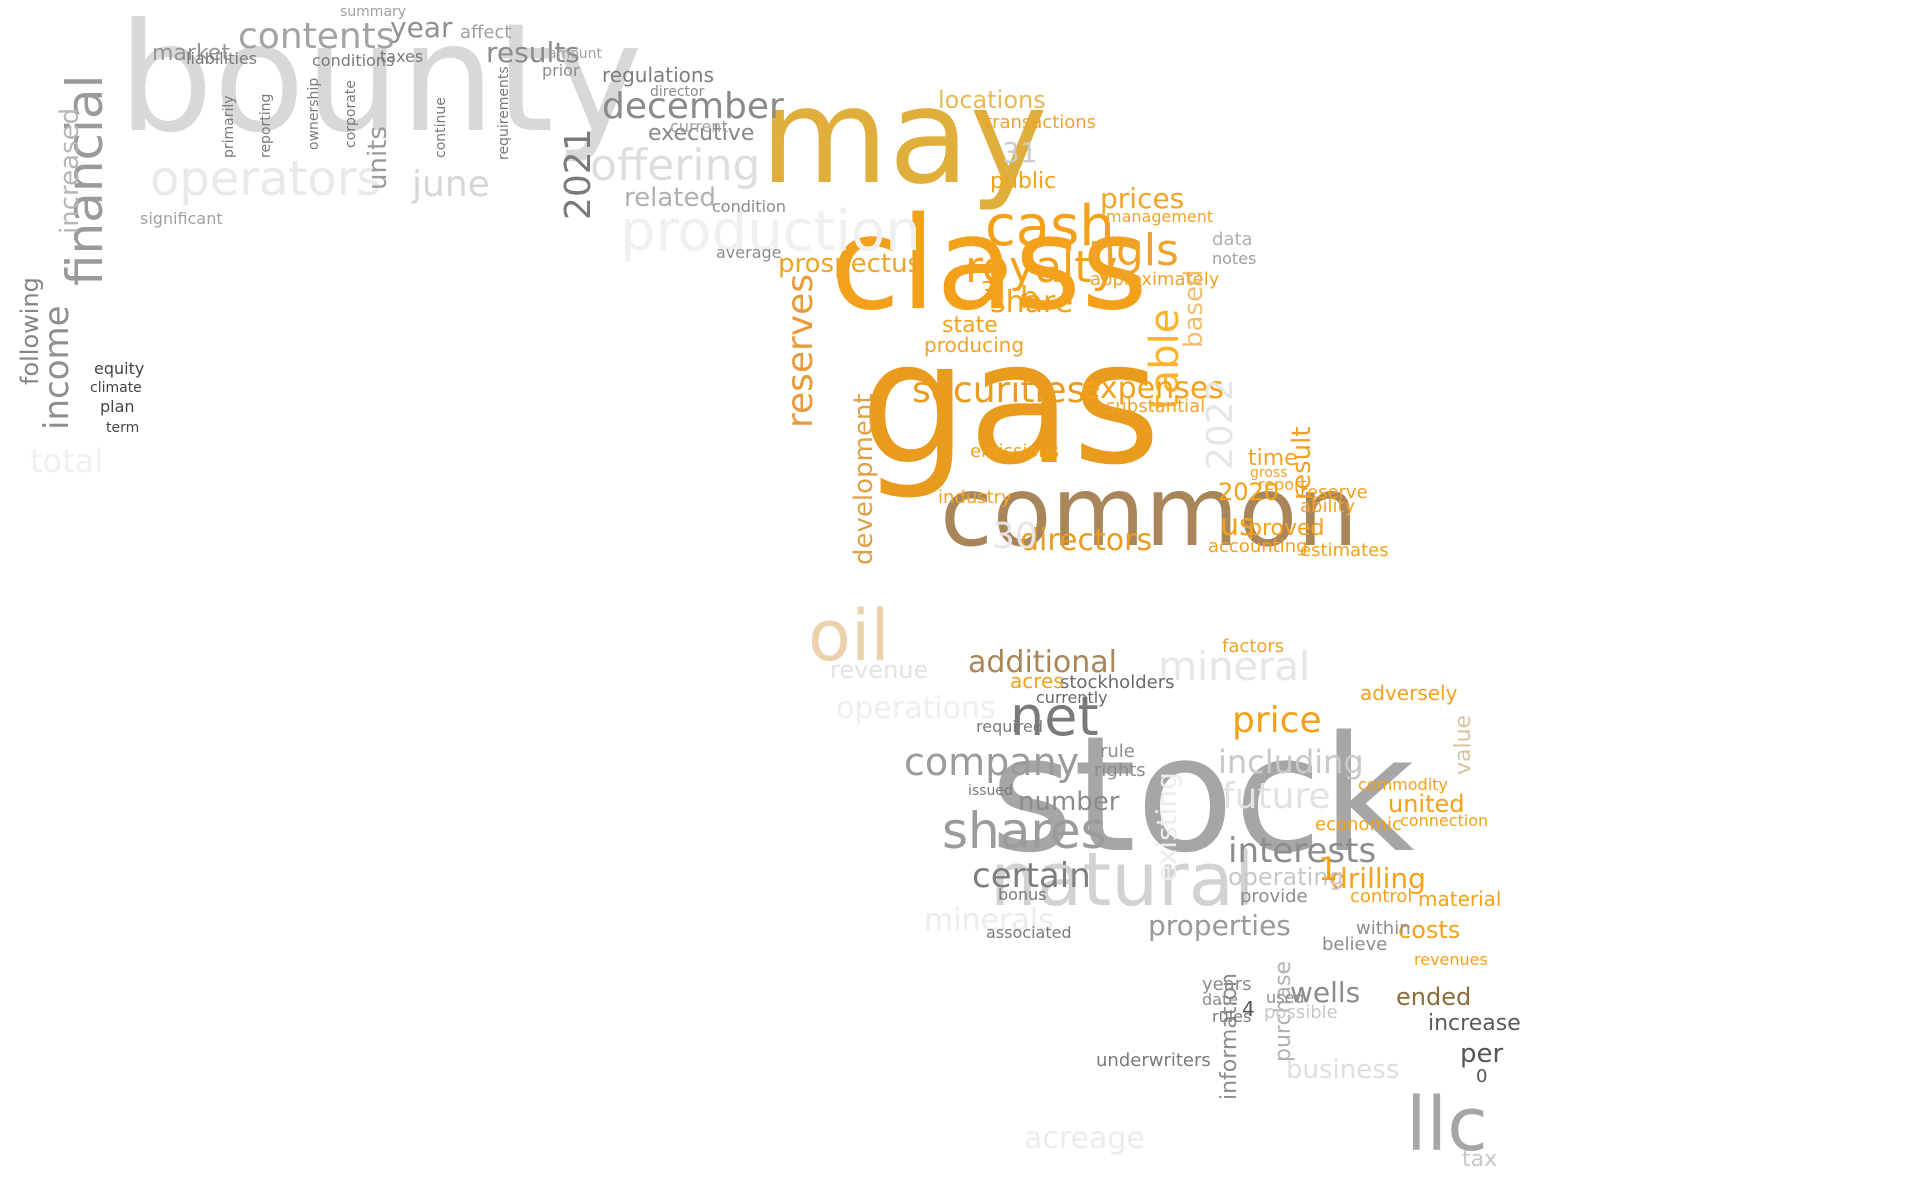 This screenshot has height=1196, width=1920. I want to click on cloud-word: united, so click(1426, 804).